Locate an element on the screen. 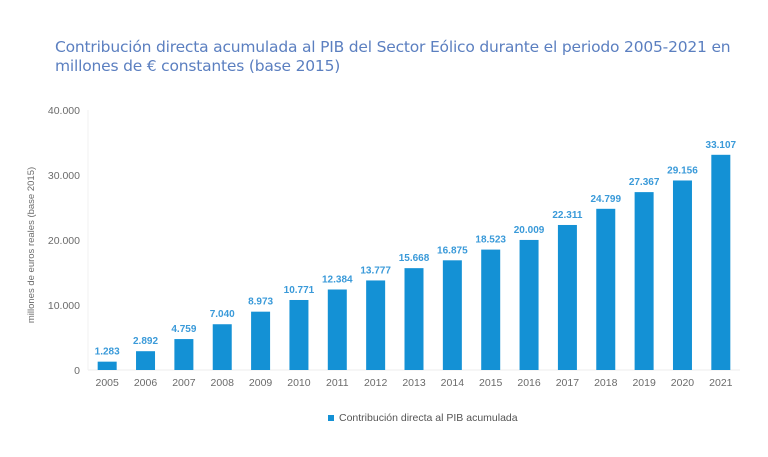 This screenshot has height=457, width=768. bar-2013 is located at coordinates (414, 319).